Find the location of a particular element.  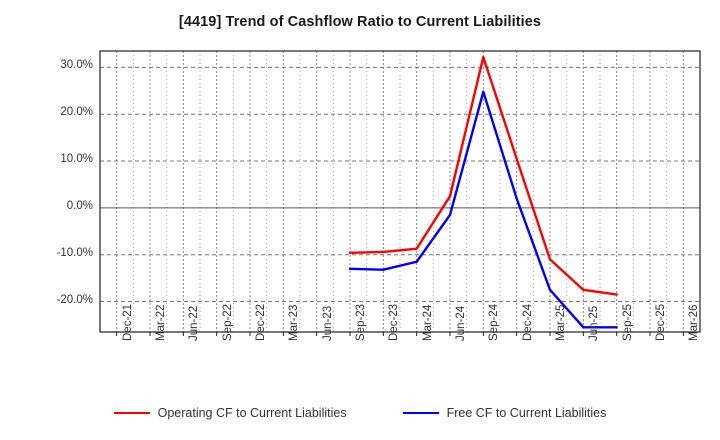

x-axis-tick-label: Mar-25 is located at coordinates (561, 322).